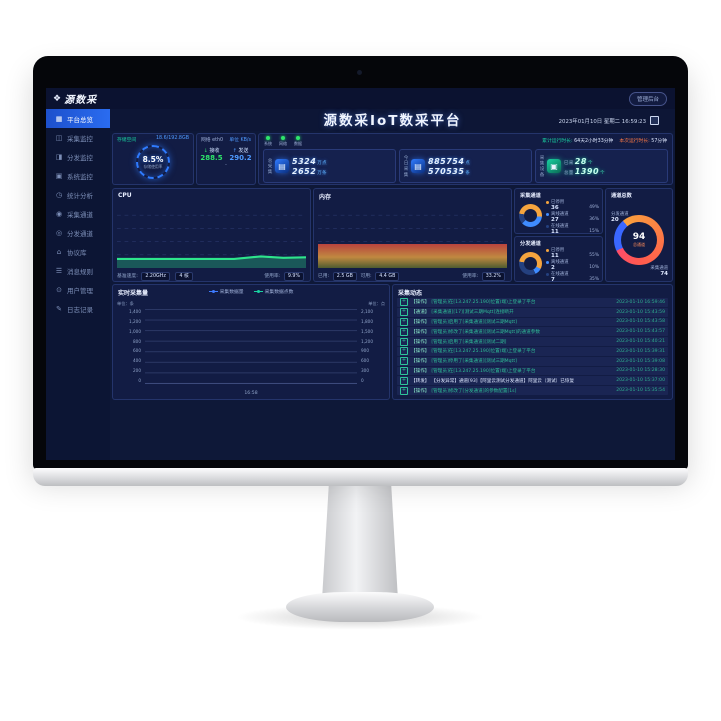 Image resolution: width=721 pixels, height=721 pixels. Describe the element at coordinates (172, 138) in the screenshot. I see `storage-capacity: 18.6/192.8GB` at that location.